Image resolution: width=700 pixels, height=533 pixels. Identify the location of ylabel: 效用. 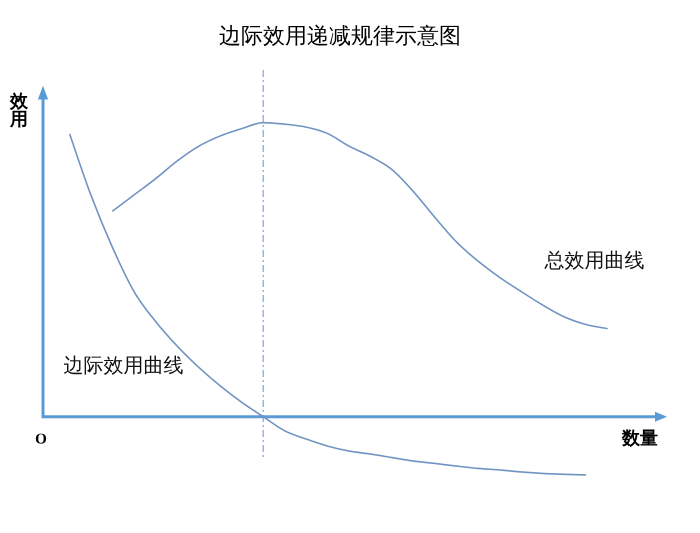
(19, 110).